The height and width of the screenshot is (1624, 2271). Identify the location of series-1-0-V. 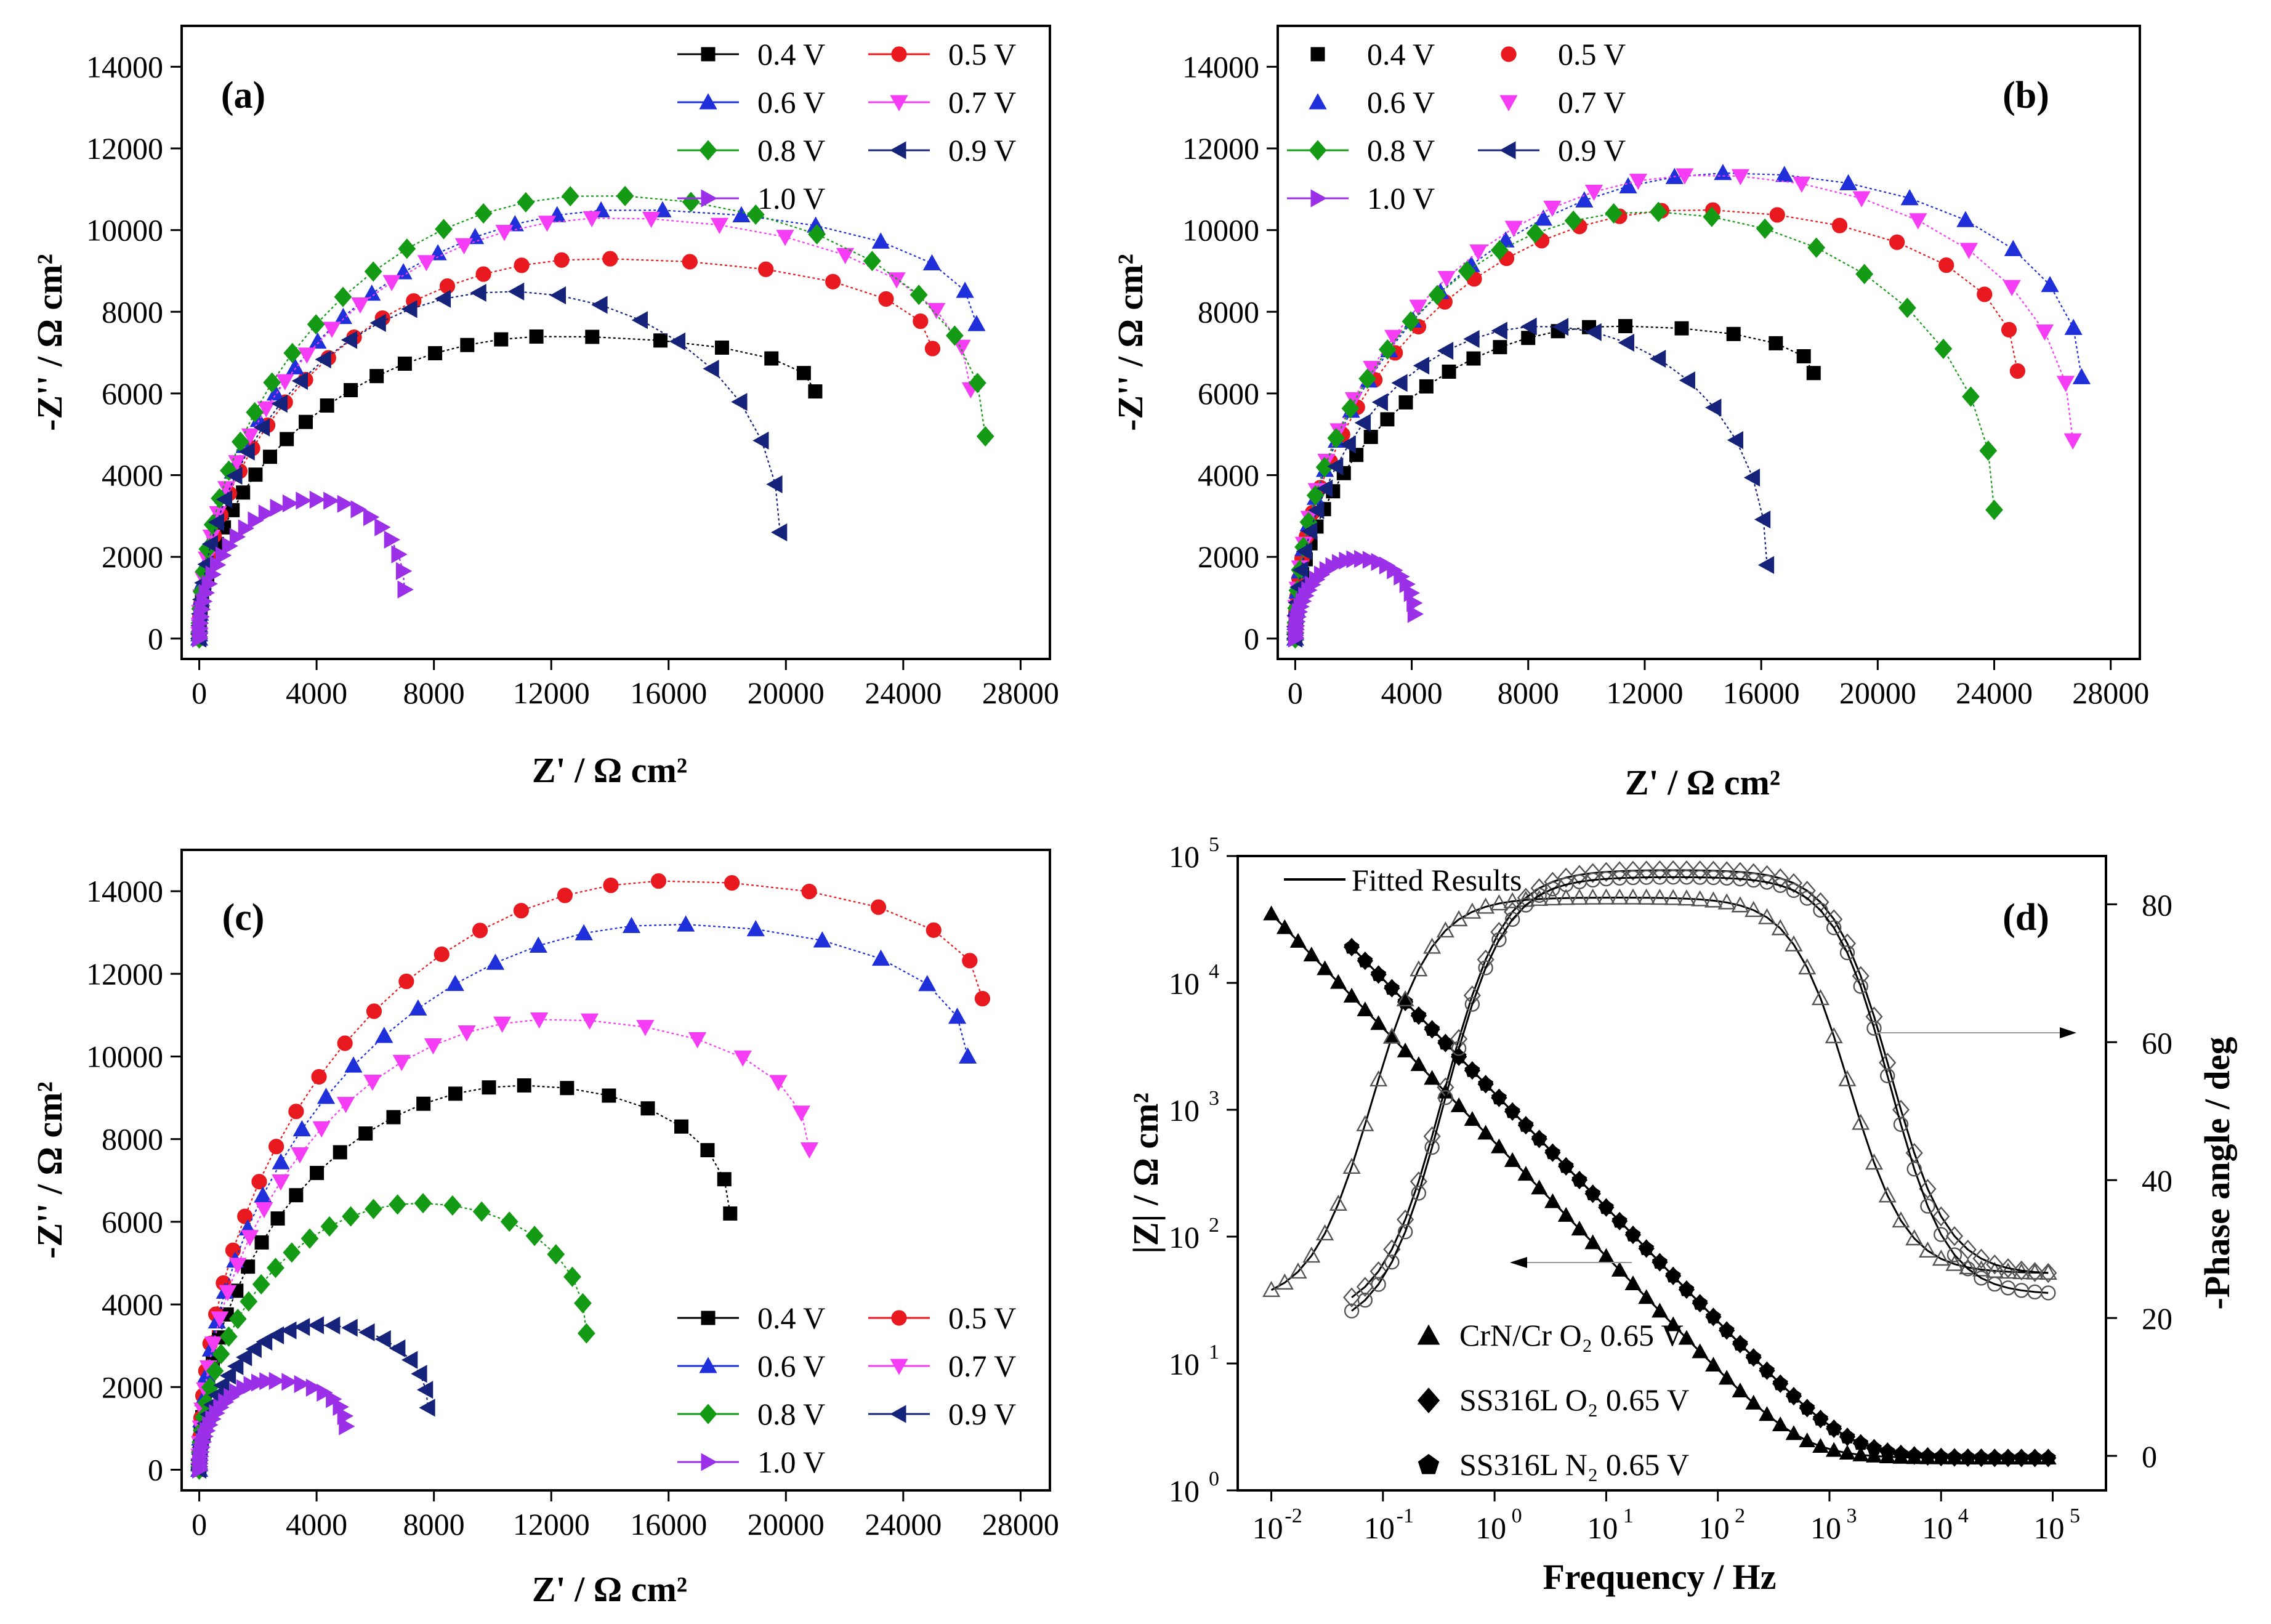
(1356, 598).